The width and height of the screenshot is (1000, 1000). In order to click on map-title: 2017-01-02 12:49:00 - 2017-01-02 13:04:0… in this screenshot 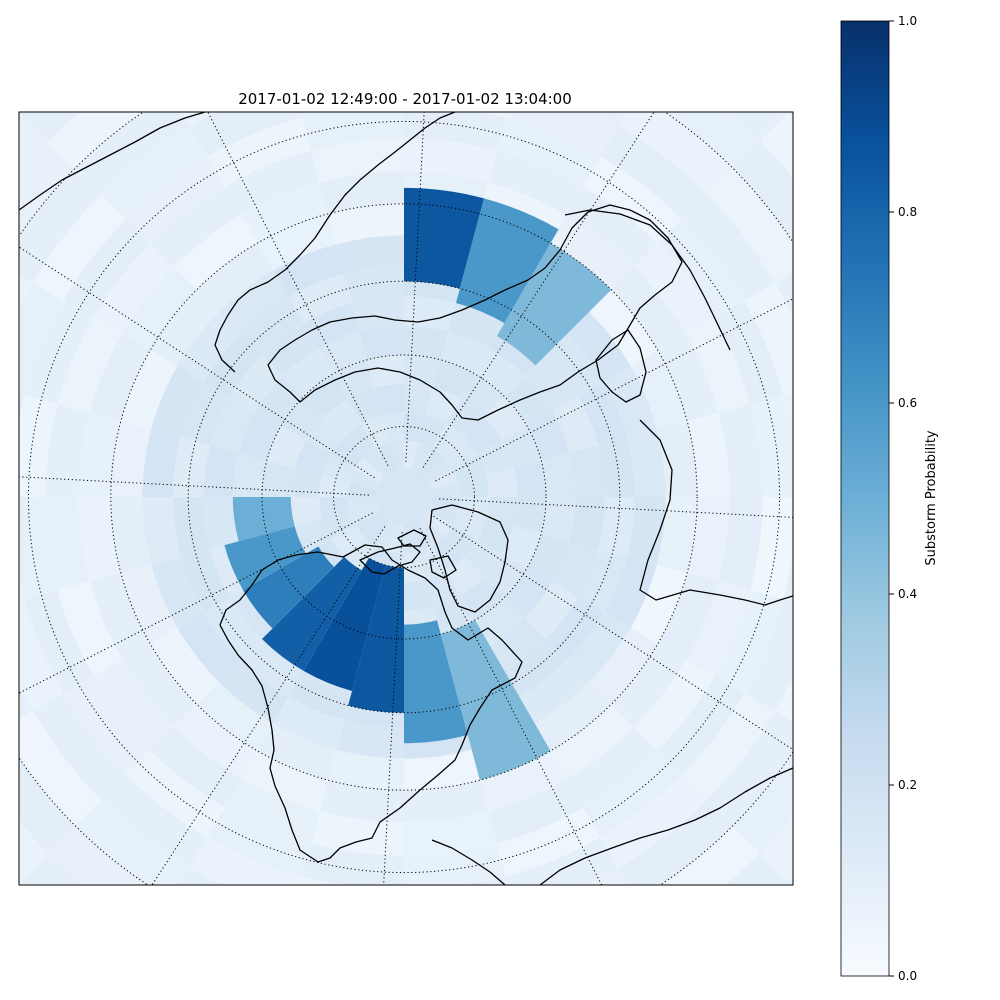, I will do `click(405, 99)`.